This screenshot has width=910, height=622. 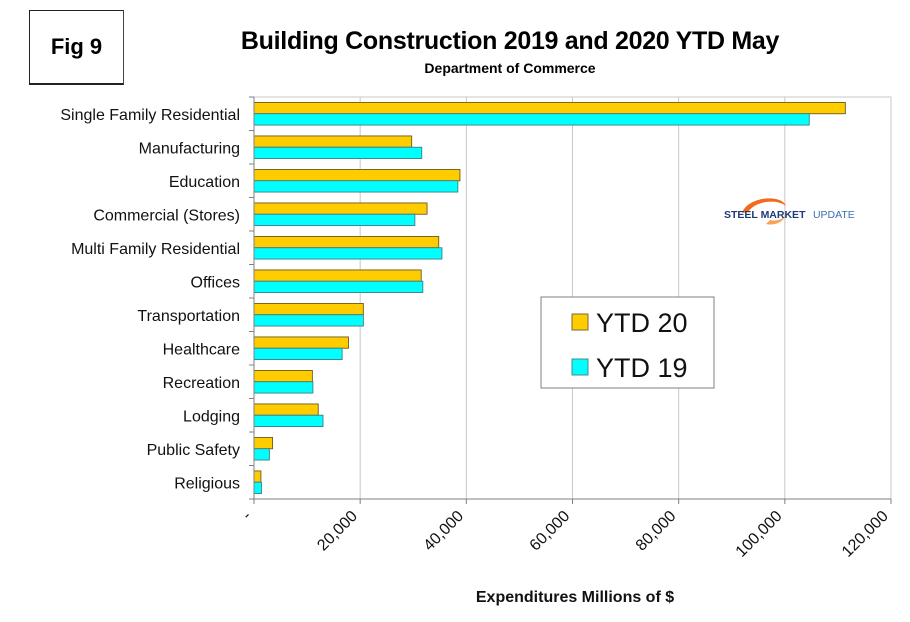 What do you see at coordinates (642, 368) in the screenshot?
I see `legend-label-ytd19: YTD 19` at bounding box center [642, 368].